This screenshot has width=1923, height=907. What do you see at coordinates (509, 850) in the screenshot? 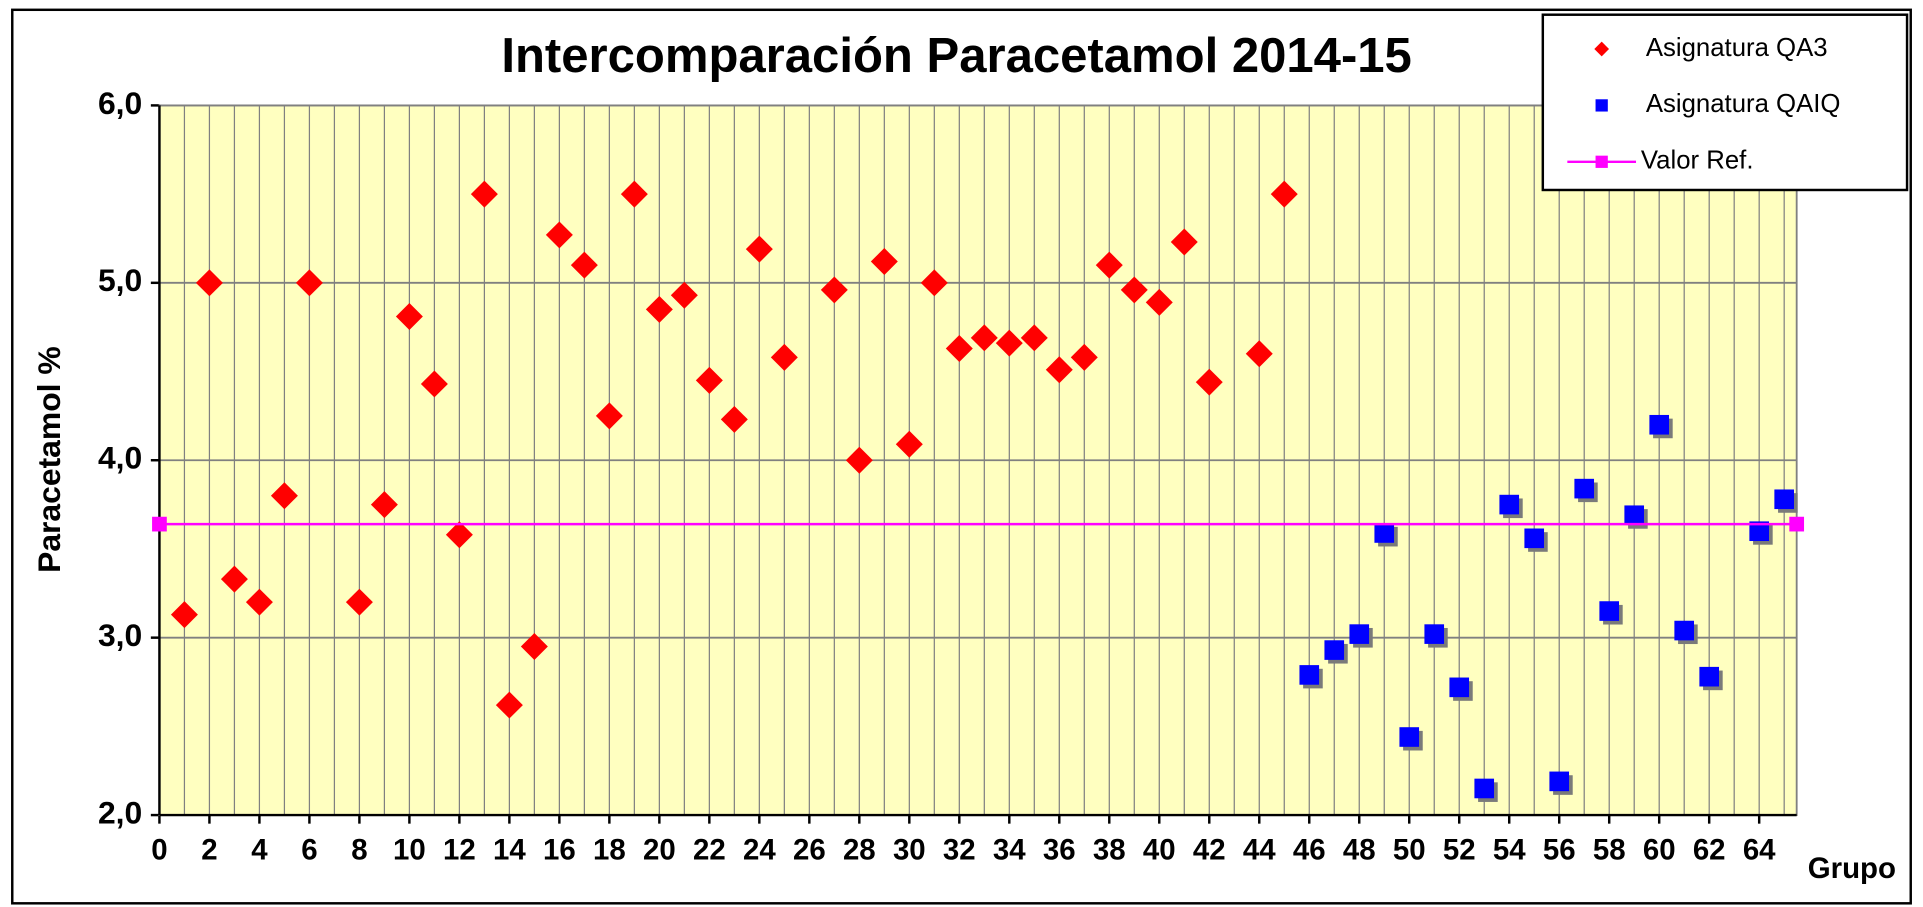
I see `x-tick-label: 14` at bounding box center [509, 850].